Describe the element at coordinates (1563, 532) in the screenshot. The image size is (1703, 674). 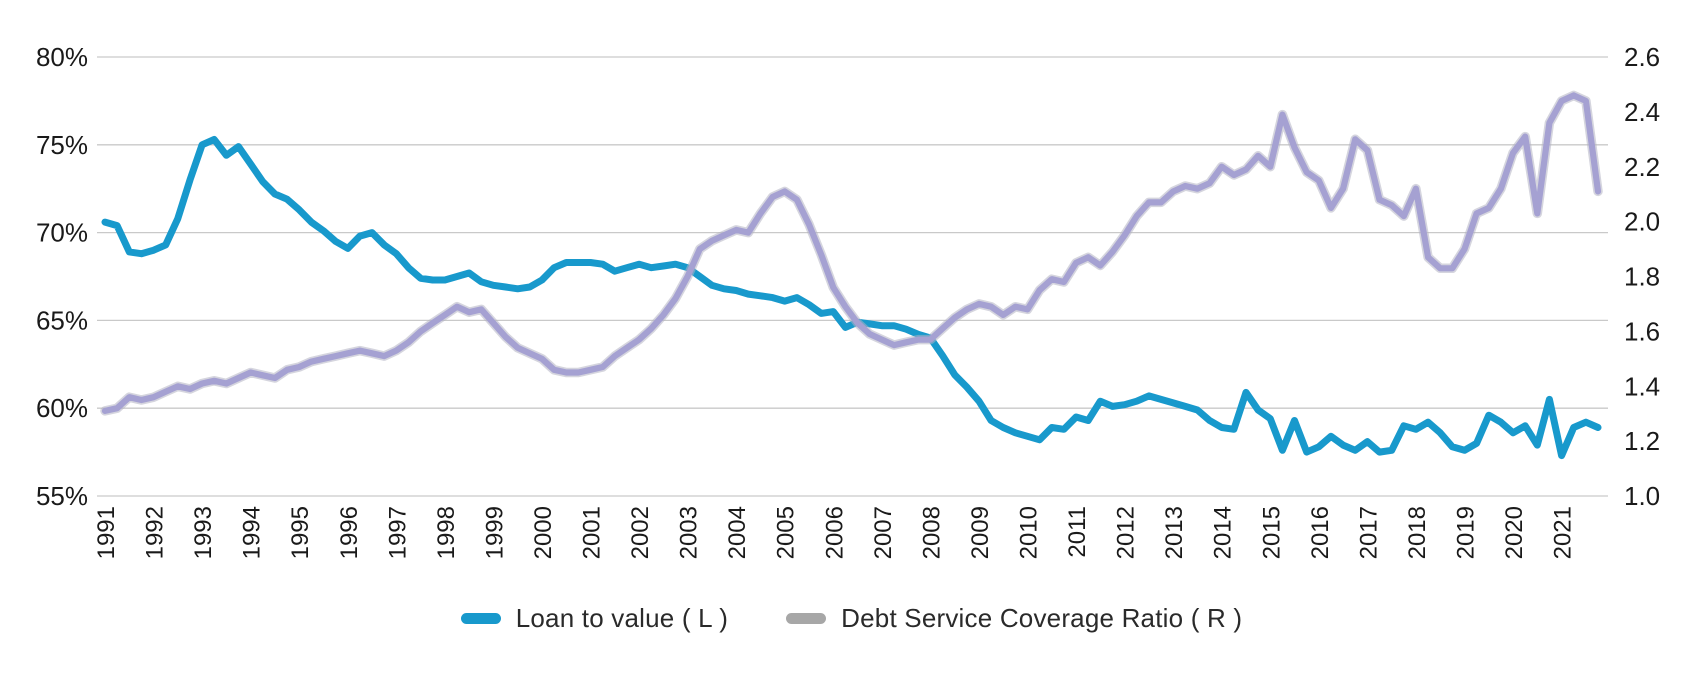
I see `x-axis-label-2021: 2021` at that location.